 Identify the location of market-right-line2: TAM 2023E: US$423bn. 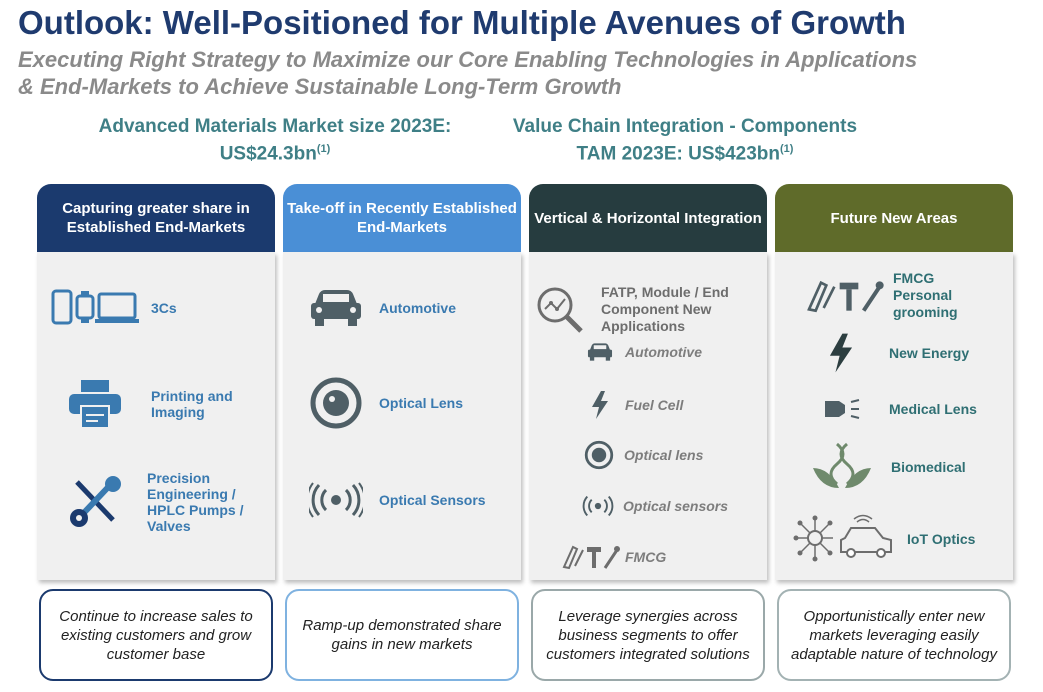
(678, 154).